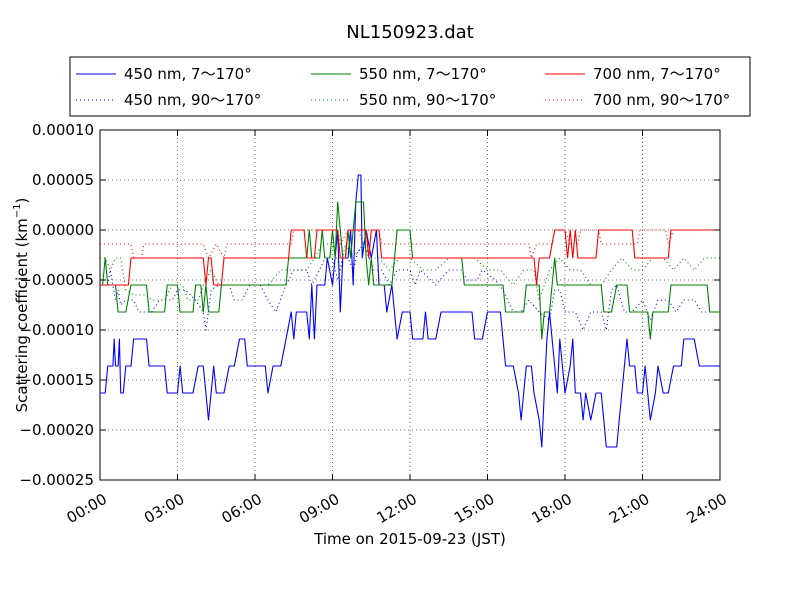  I want to click on y-axis-label-exponent: −1, so click(17, 210).